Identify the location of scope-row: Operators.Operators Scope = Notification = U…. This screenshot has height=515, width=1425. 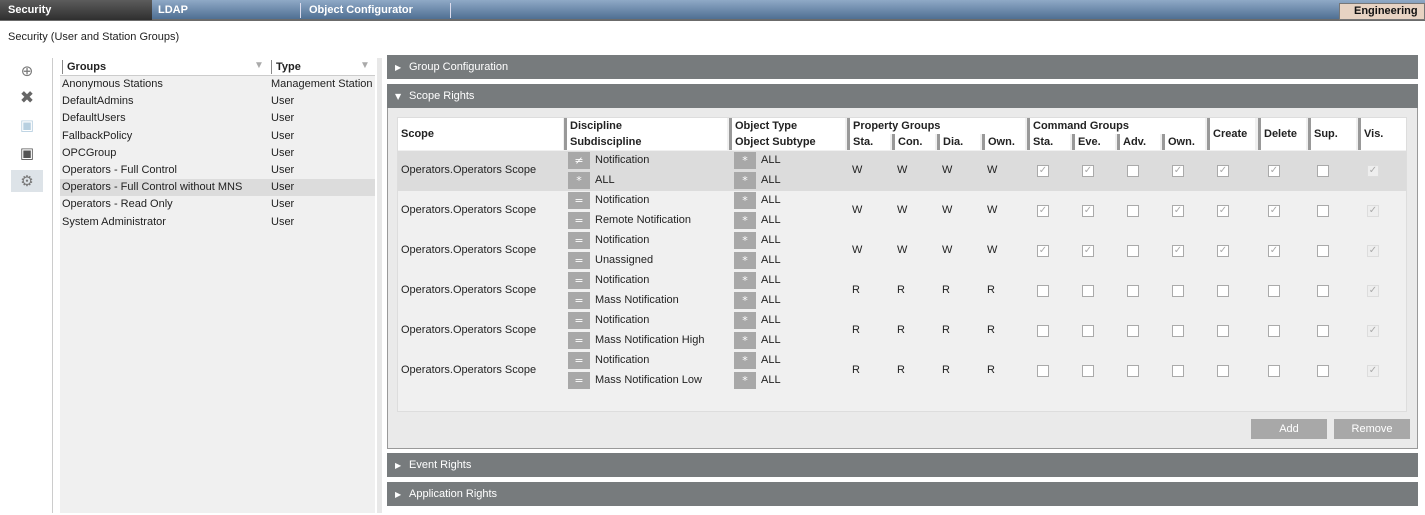
(902, 251).